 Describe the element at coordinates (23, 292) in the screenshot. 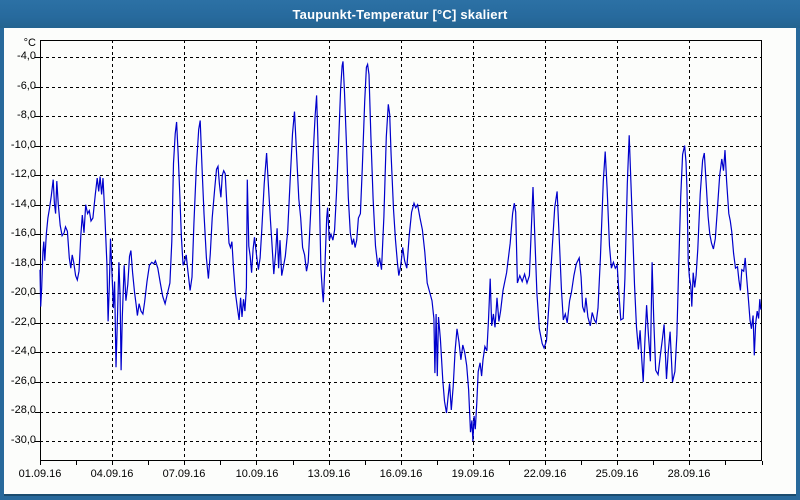

I see `y-tick-label: -20,0` at that location.